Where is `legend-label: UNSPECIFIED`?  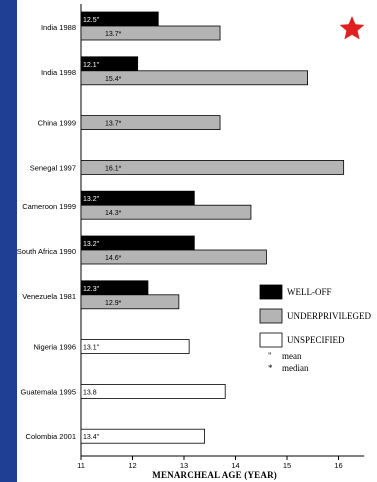
legend-label: UNSPECIFIED is located at coordinates (316, 340).